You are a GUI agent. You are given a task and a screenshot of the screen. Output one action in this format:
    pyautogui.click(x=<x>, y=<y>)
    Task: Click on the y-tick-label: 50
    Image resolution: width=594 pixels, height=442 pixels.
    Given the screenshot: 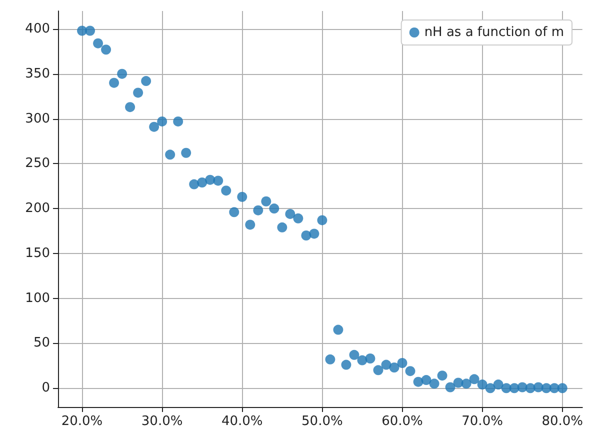 What is the action you would take?
    pyautogui.click(x=41, y=343)
    